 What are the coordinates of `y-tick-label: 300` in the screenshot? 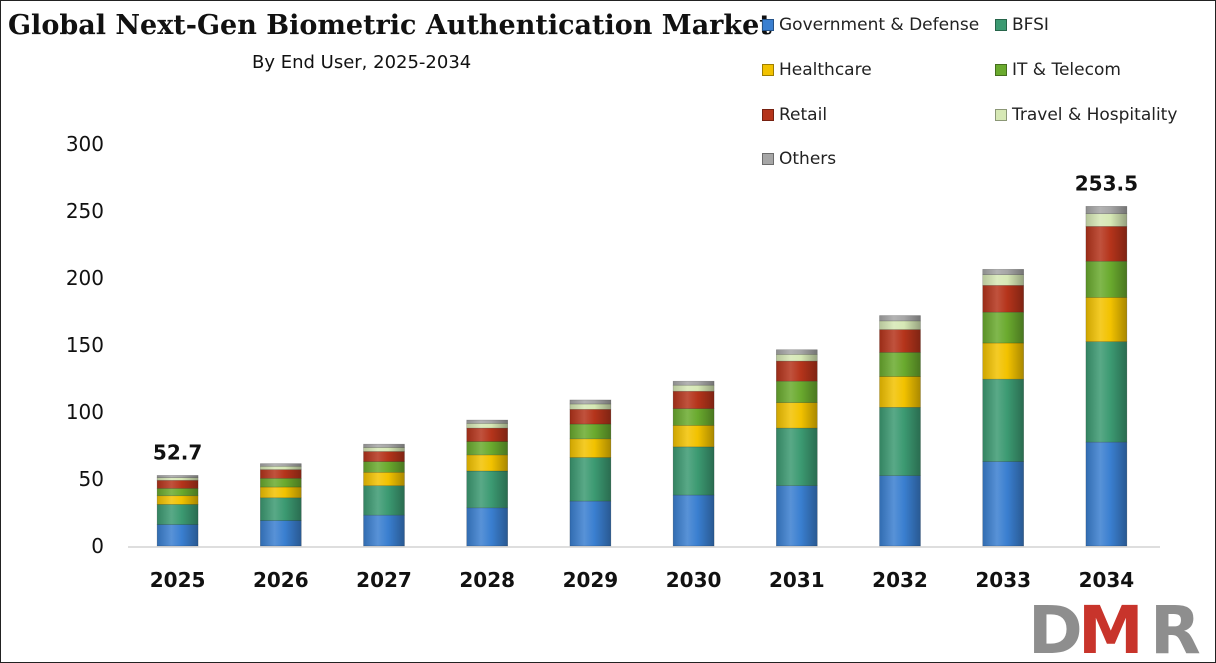 It's located at (85, 144).